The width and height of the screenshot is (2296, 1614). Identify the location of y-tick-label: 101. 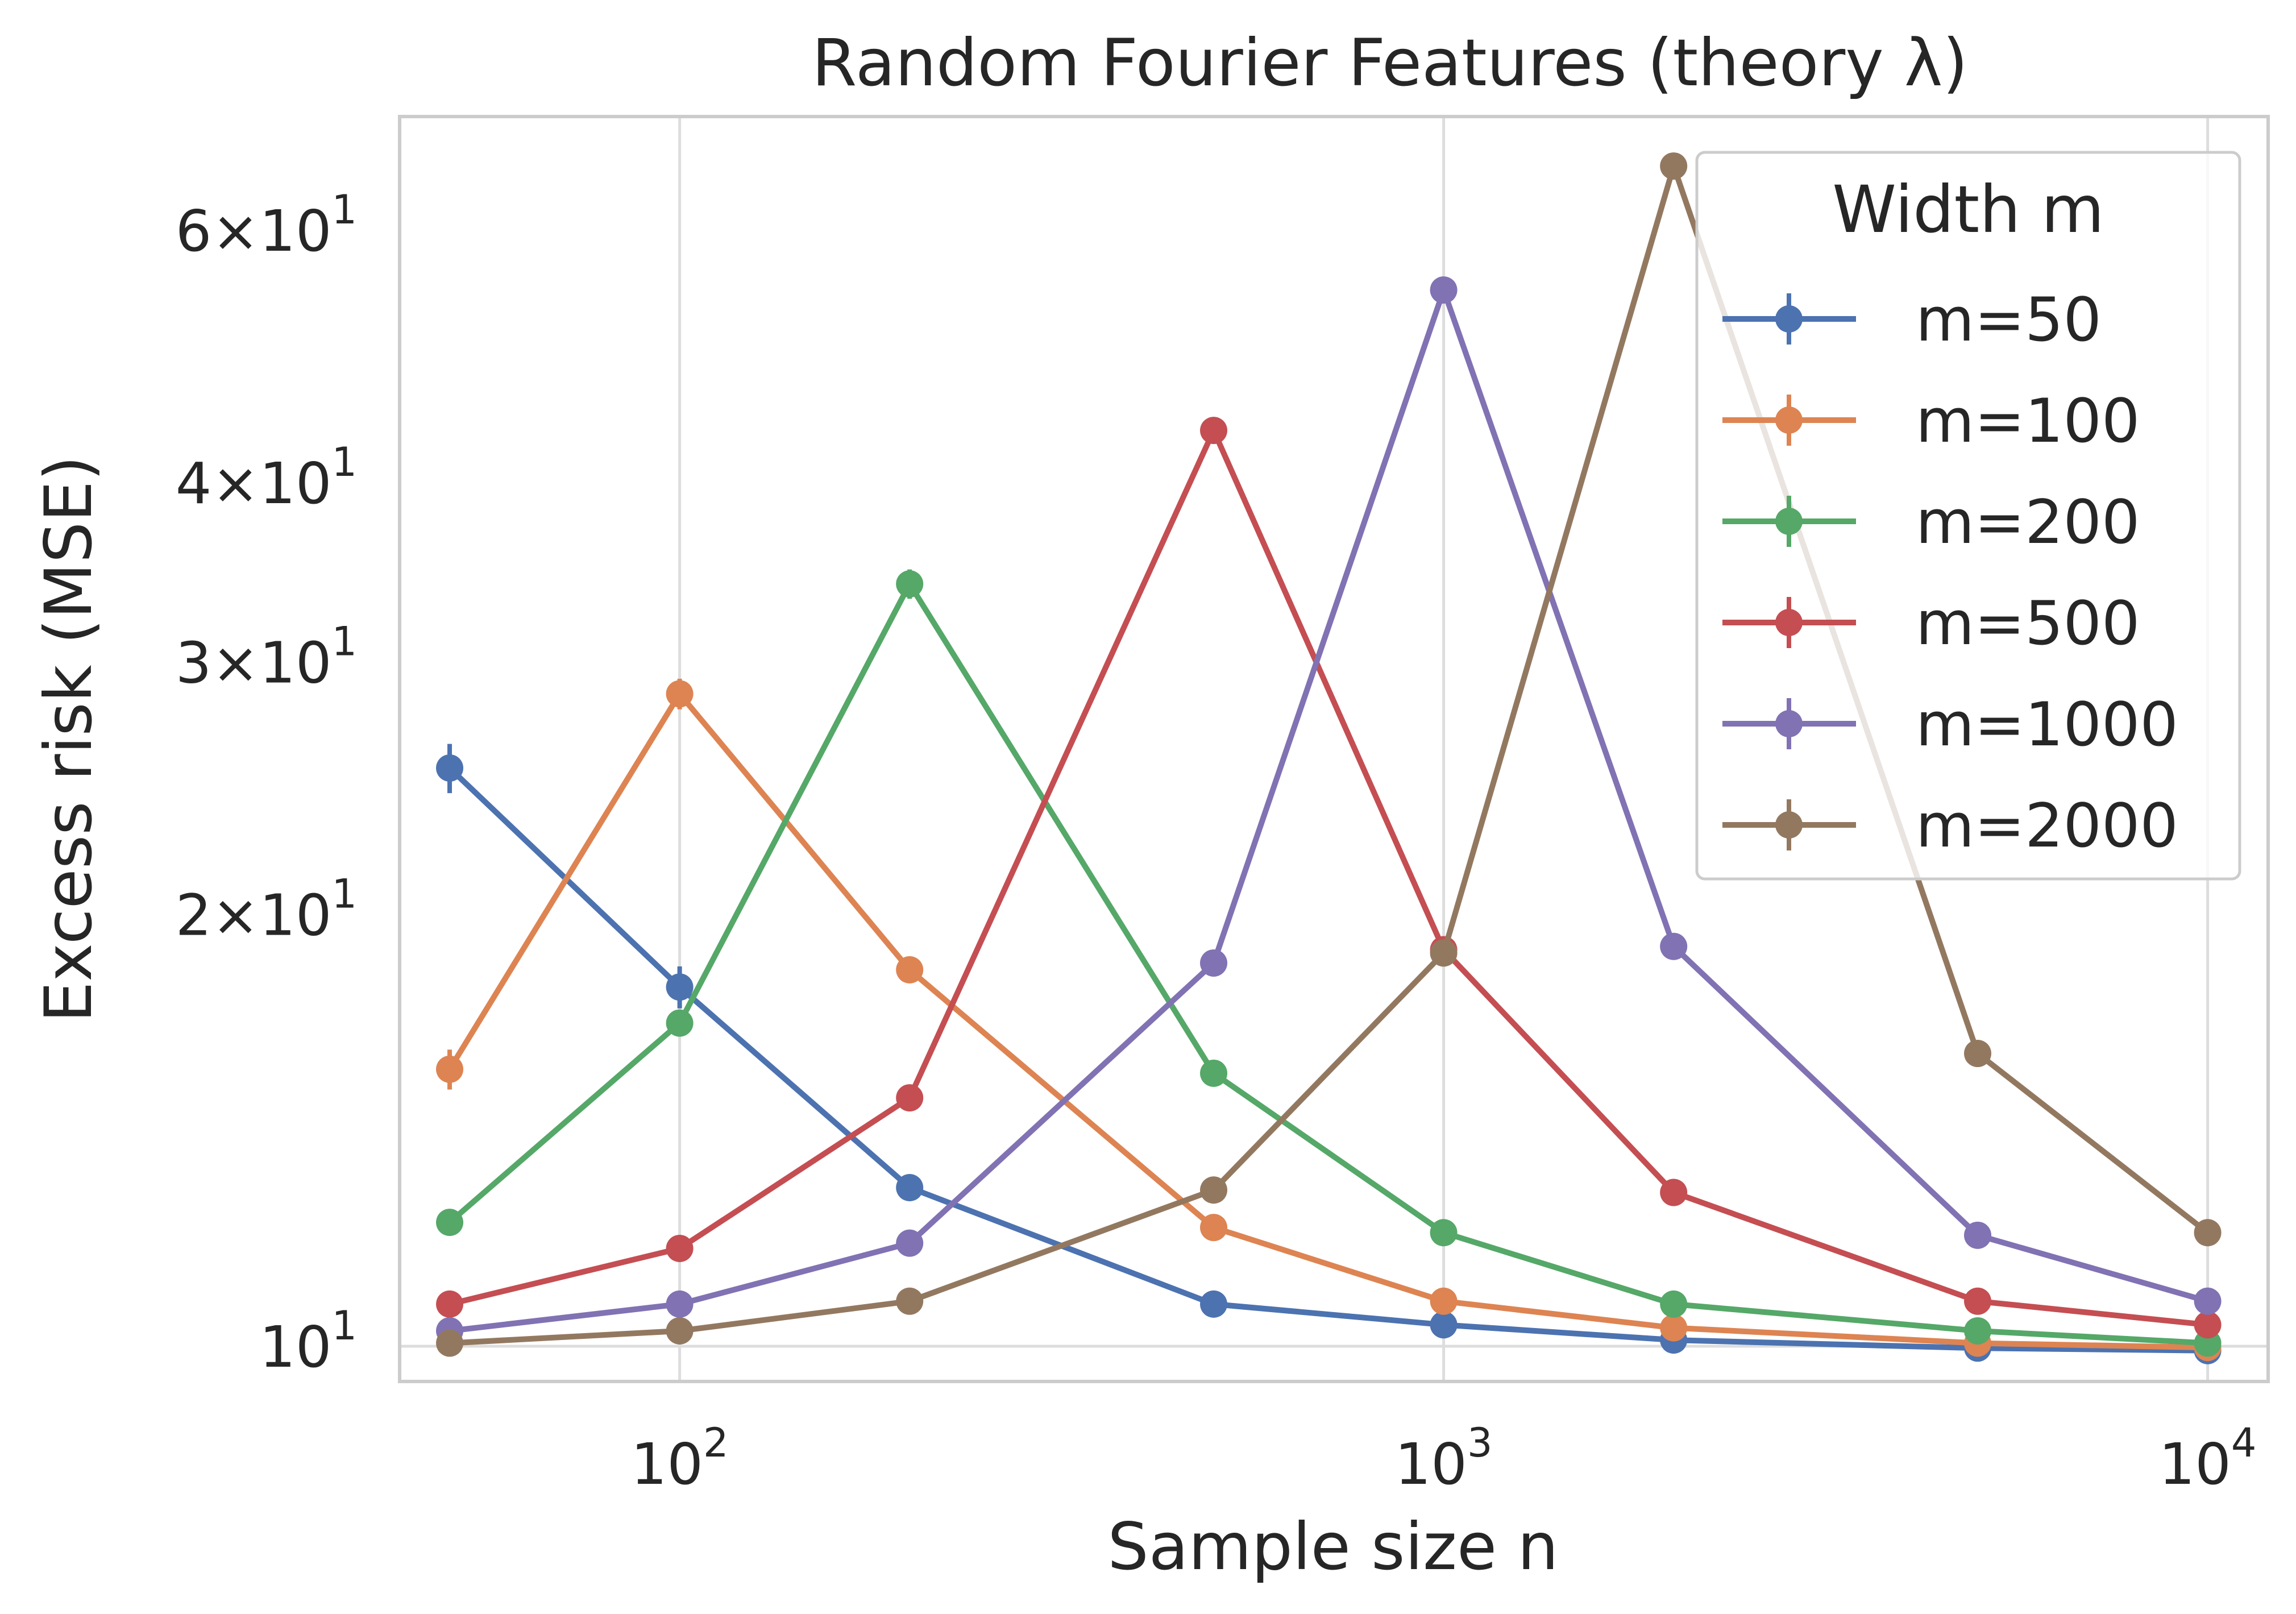
(308, 1341).